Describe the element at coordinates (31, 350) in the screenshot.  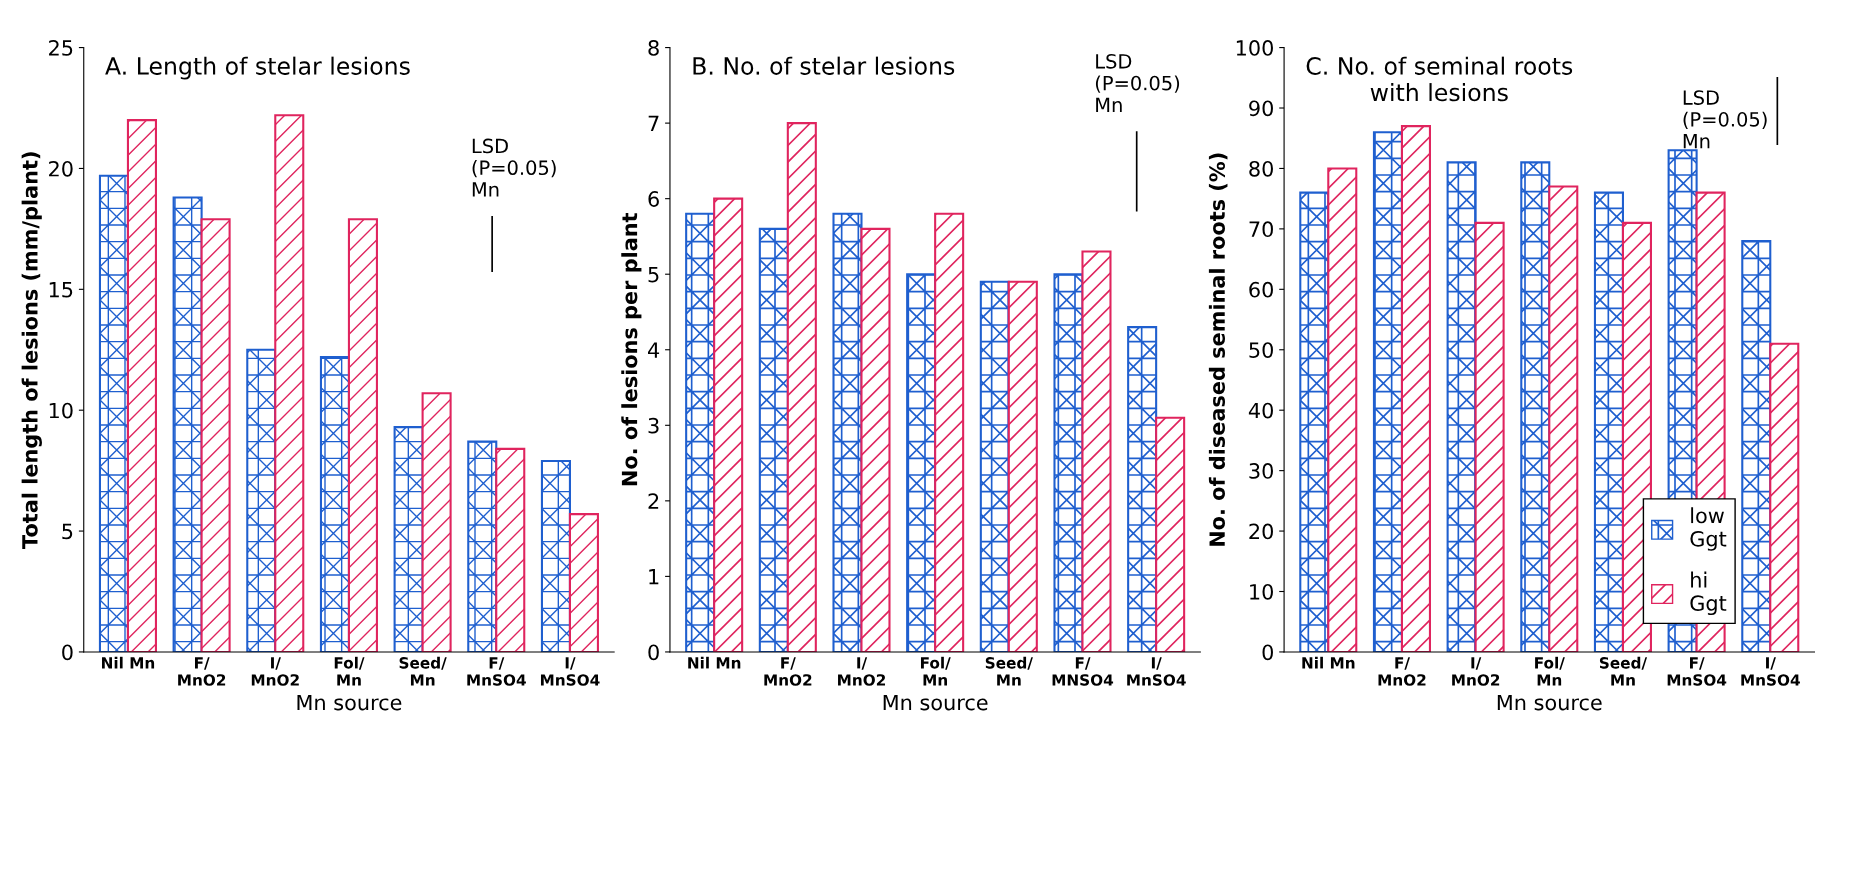
I see `y-axis-title: Total length of lesions (mm/plant)` at that location.